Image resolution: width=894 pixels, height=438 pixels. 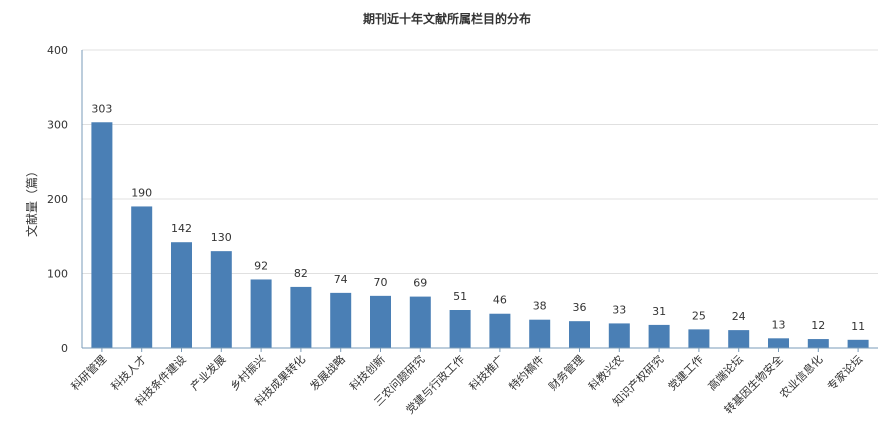 What do you see at coordinates (420, 283) in the screenshot?
I see `data-label: 69` at bounding box center [420, 283].